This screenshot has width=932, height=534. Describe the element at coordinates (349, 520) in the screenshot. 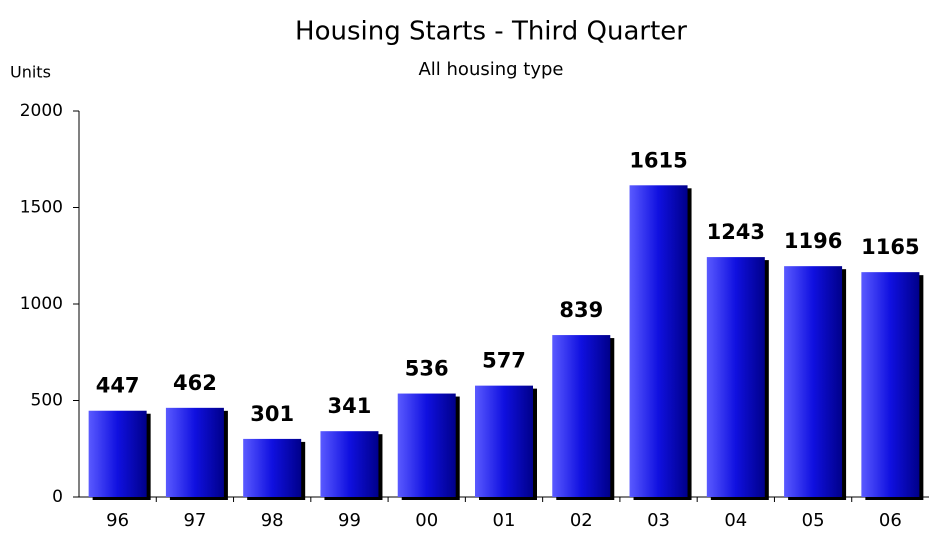

I see `x-tick-label: 99` at that location.